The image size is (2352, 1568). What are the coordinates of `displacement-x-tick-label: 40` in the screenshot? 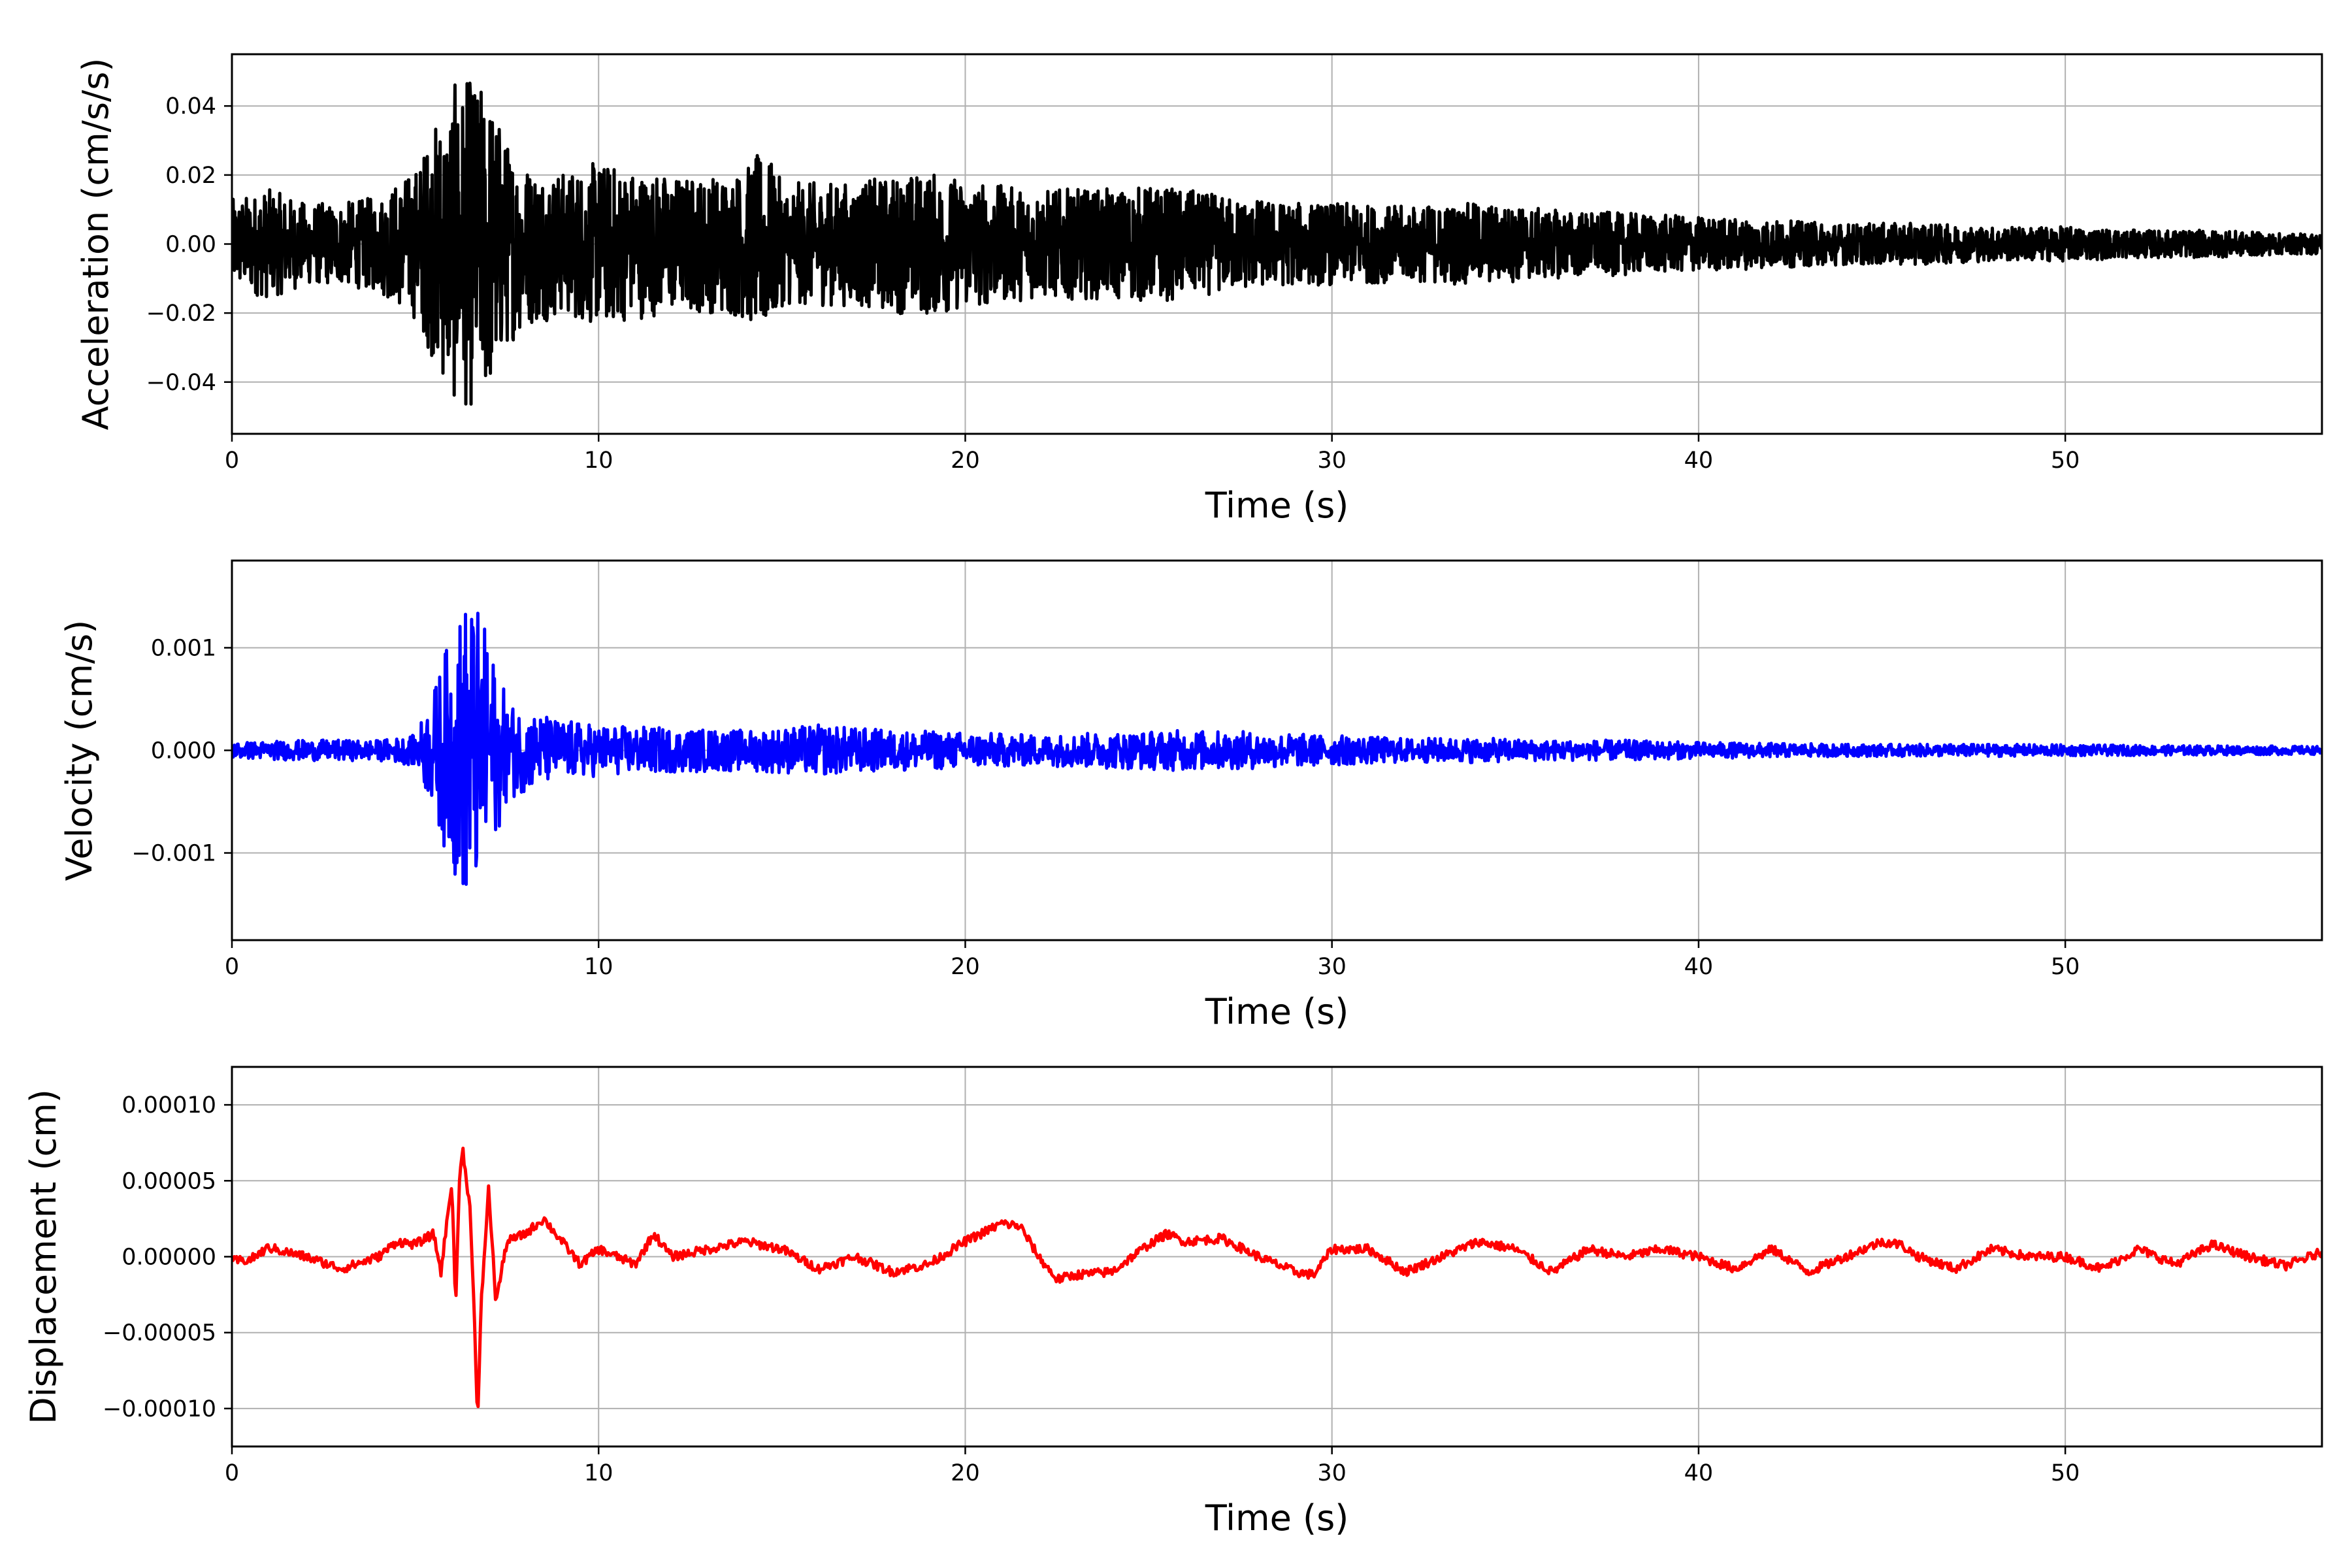 It's located at (1699, 1473).